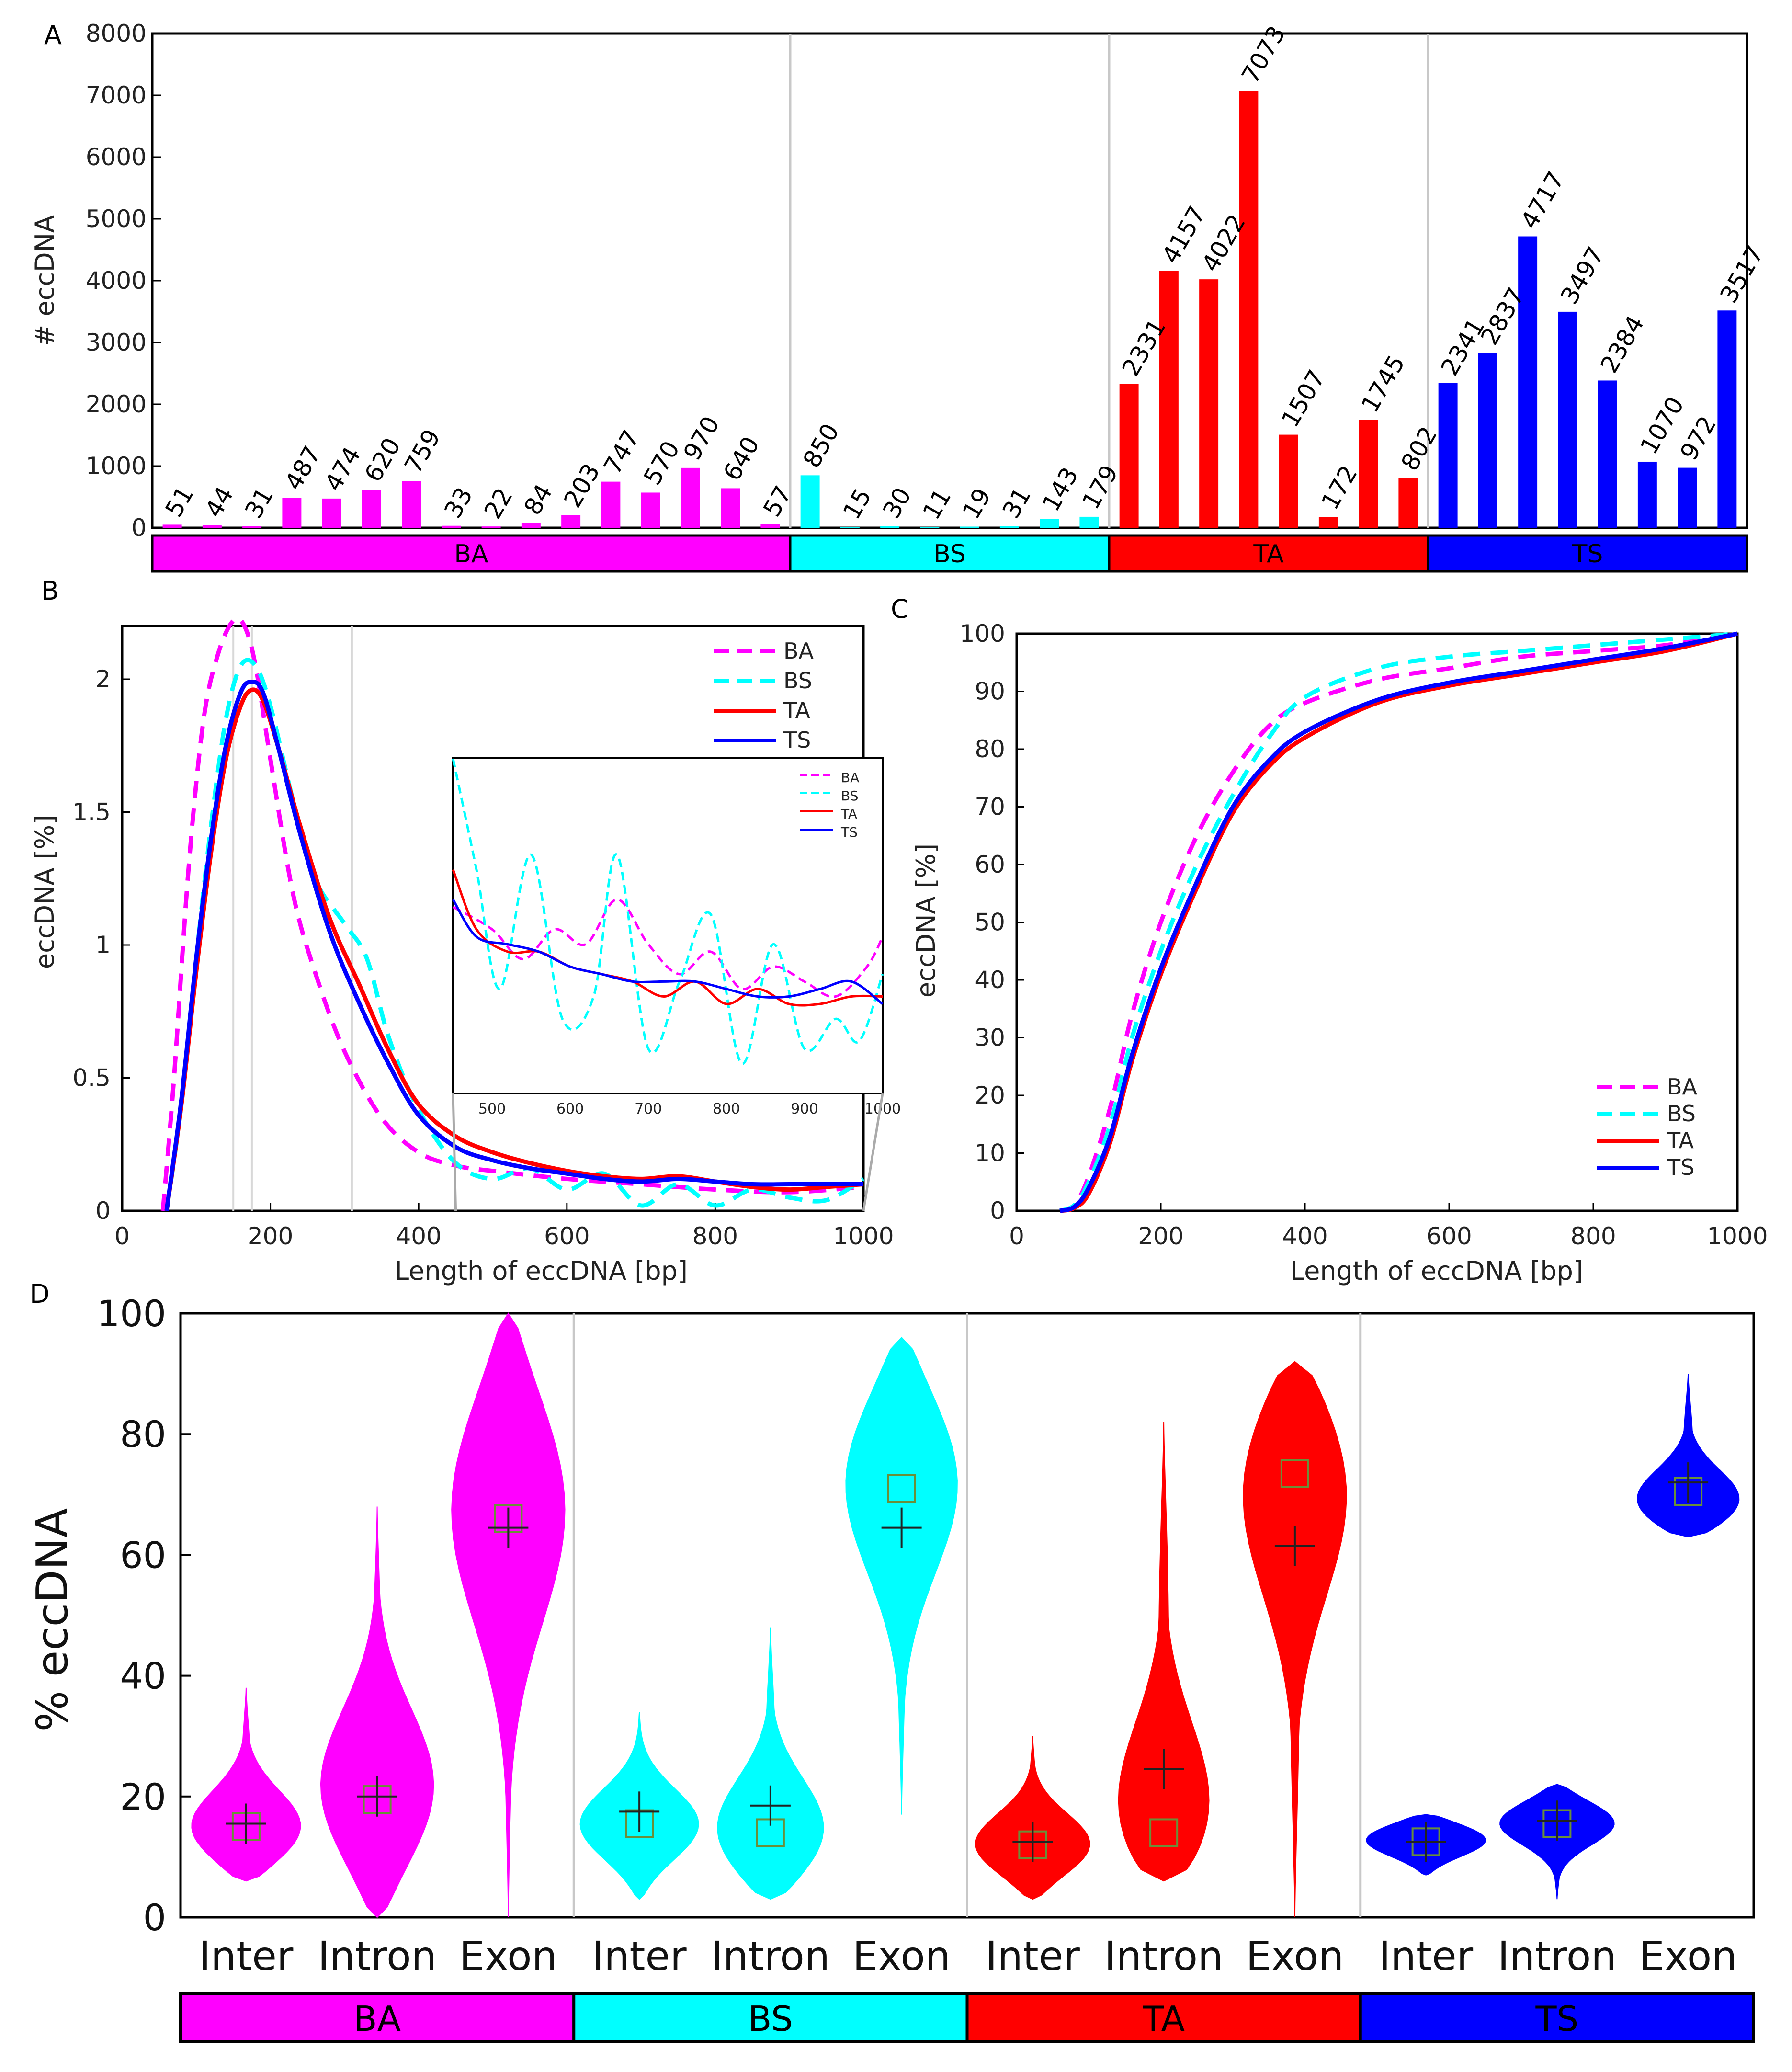 The width and height of the screenshot is (1792, 2072). Describe the element at coordinates (901, 1575) in the screenshot. I see `violin-bs-exon` at that location.